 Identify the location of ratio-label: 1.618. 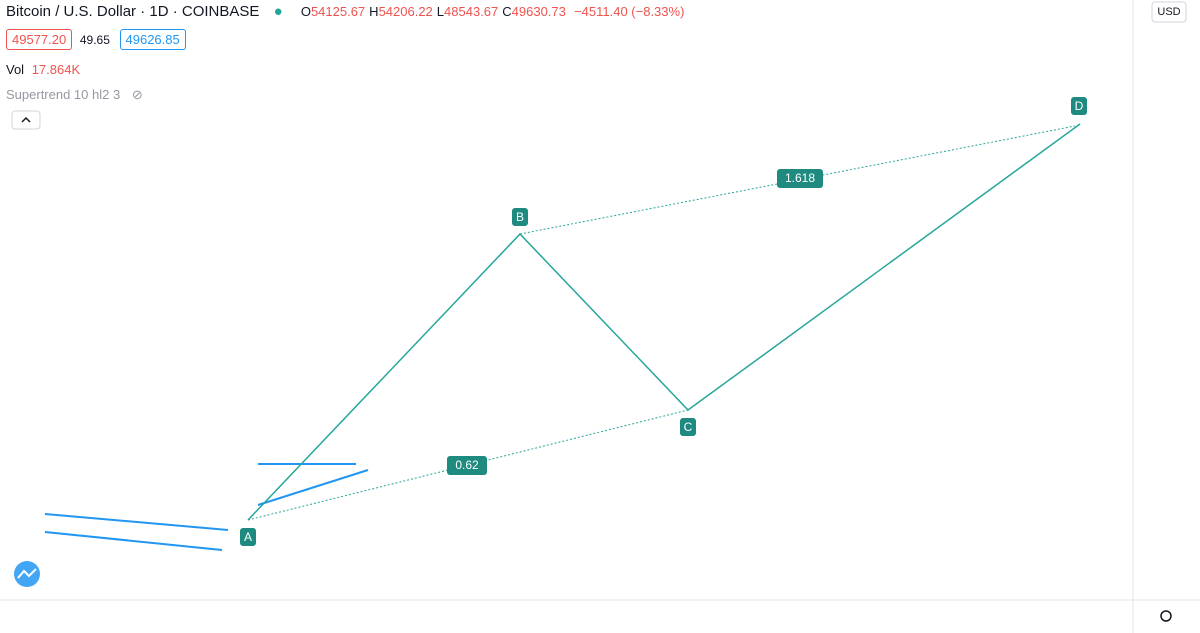
(800, 178).